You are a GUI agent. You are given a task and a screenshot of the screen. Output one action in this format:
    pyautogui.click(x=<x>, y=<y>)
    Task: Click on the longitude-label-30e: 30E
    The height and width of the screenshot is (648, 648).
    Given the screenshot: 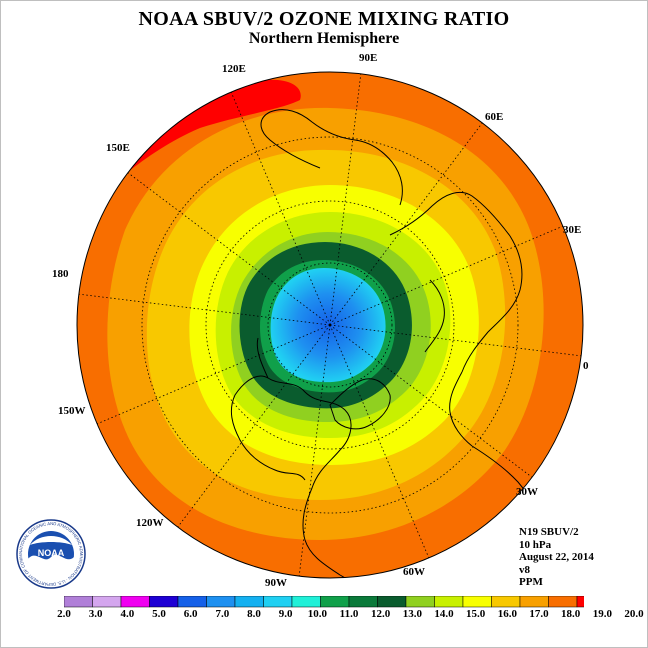 What is the action you would take?
    pyautogui.click(x=572, y=230)
    